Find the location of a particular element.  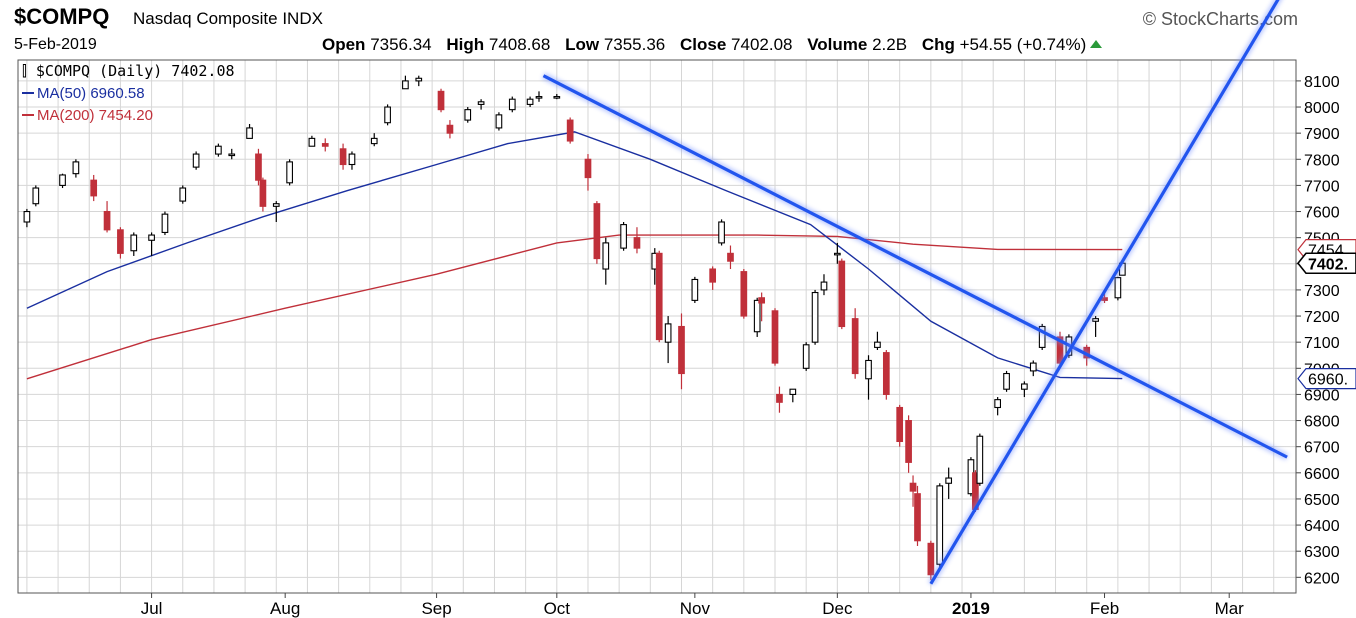

y-tick-label: 6300 is located at coordinates (1322, 552).